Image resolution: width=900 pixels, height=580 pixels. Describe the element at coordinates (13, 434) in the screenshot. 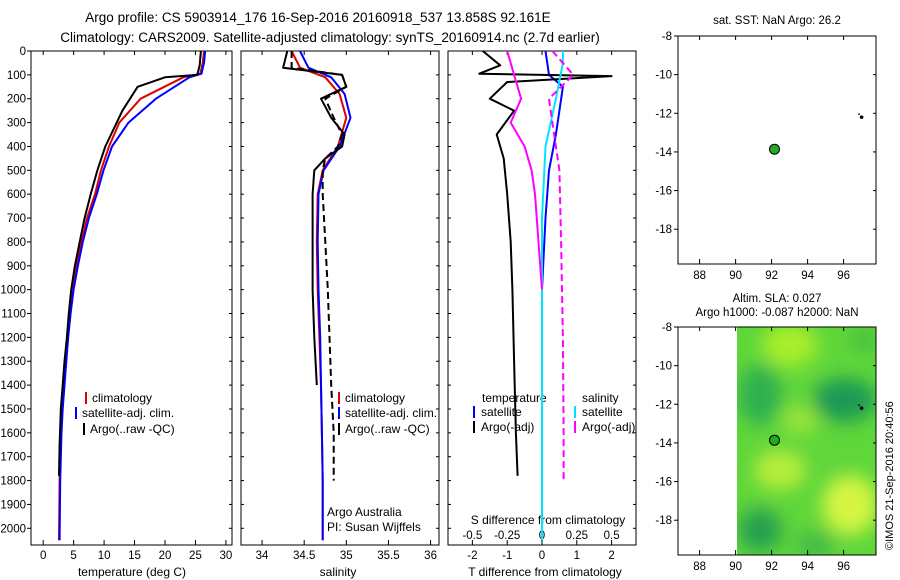

I see `depth-tick-label: 1600` at that location.